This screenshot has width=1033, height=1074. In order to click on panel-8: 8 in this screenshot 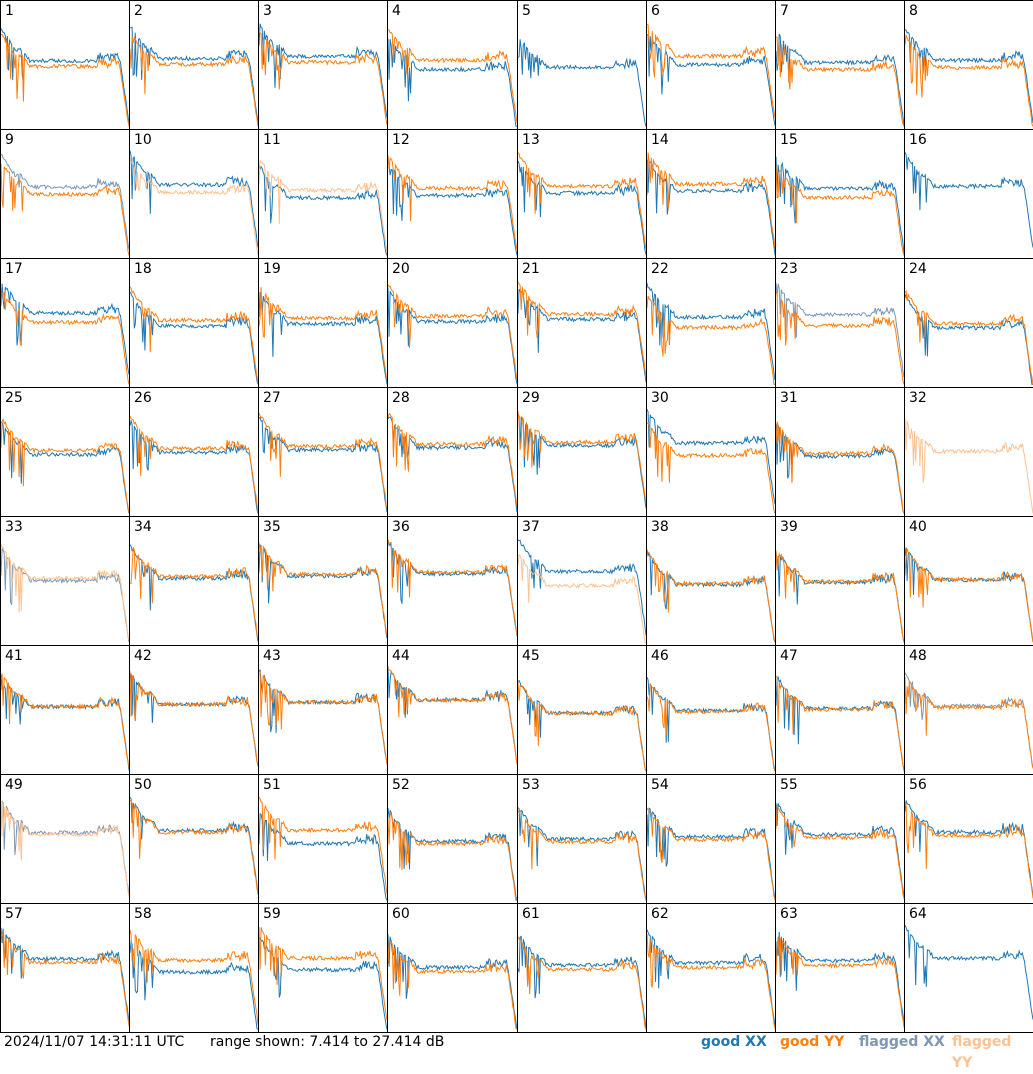, I will do `click(968, 65)`.